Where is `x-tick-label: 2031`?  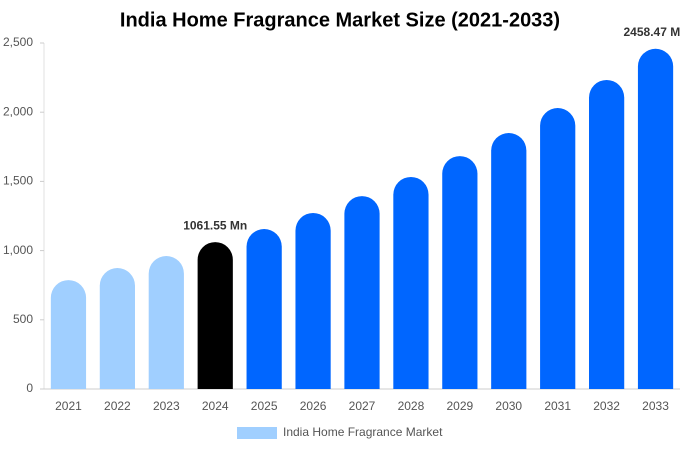 x-tick-label: 2031 is located at coordinates (557, 406).